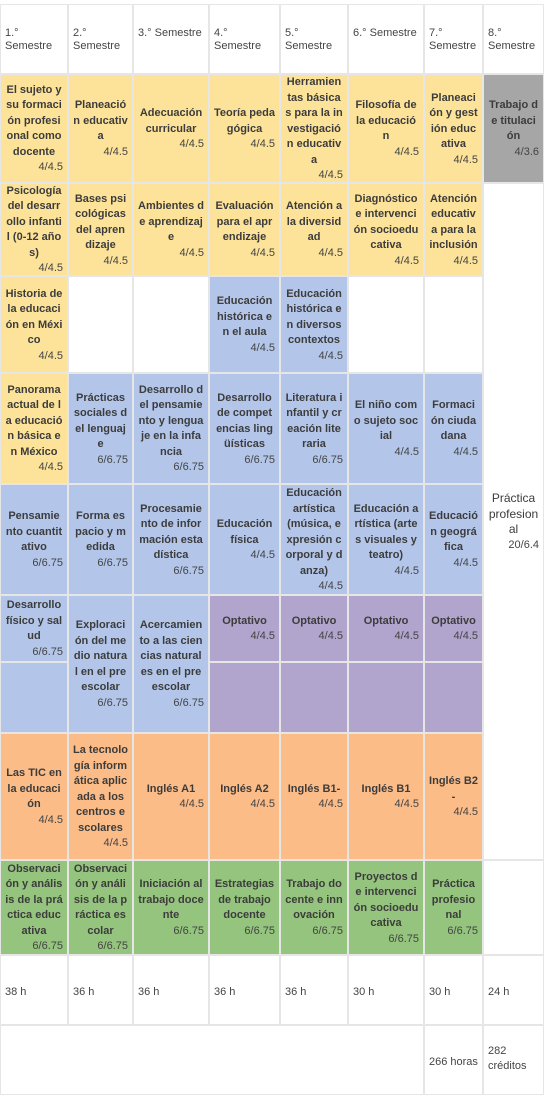 The height and width of the screenshot is (1099, 544). What do you see at coordinates (386, 900) in the screenshot?
I see `course-name: Proyectos de intervención socioeducativa` at bounding box center [386, 900].